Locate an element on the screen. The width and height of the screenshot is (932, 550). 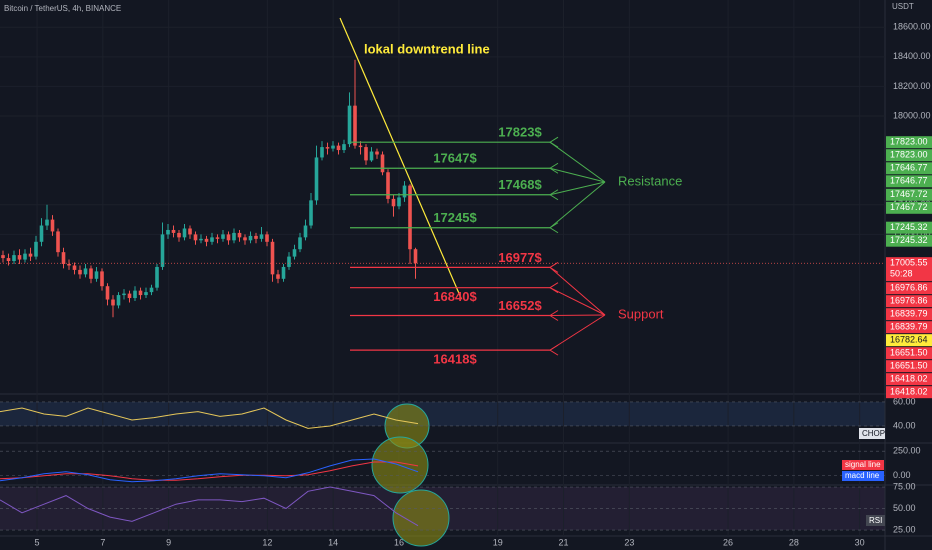
y-tick-label: 40.00 is located at coordinates (904, 425).